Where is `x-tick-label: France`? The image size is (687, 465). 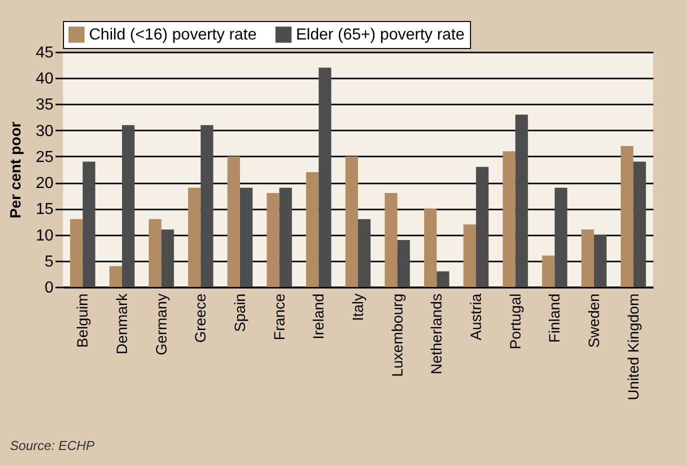 x-tick-label: France is located at coordinates (279, 317).